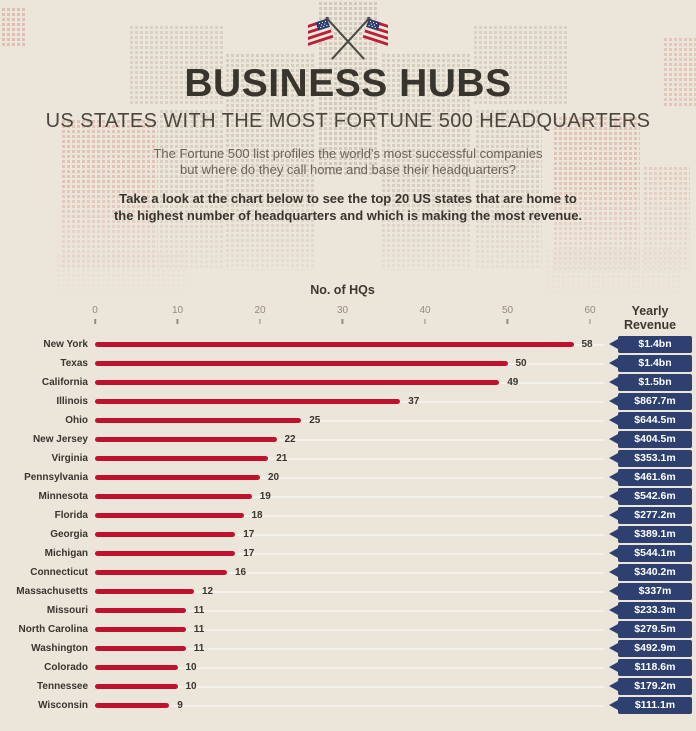 This screenshot has height=731, width=696. I want to click on state-label: Georgia, so click(69, 534).